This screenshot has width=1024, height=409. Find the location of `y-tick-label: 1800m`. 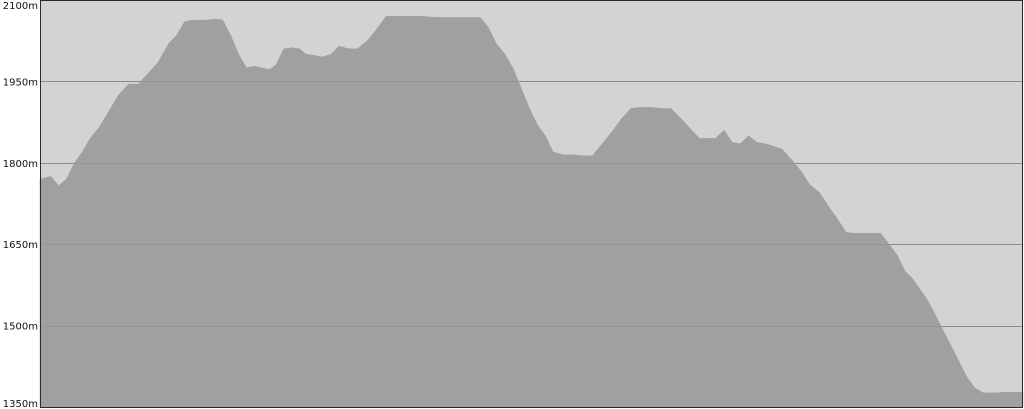

y-tick-label: 1800m is located at coordinates (20, 164).